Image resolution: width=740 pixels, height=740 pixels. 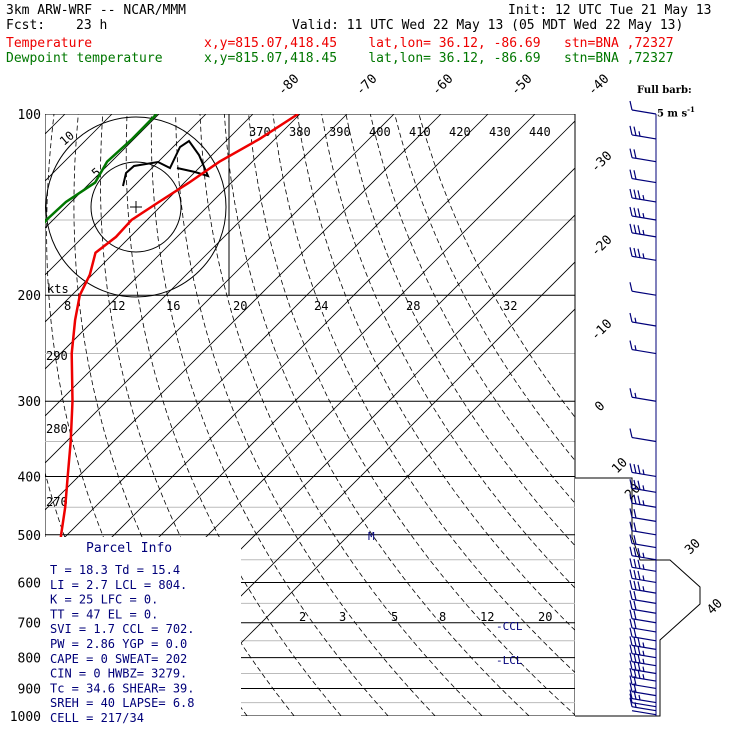 What do you see at coordinates (92, 25) in the screenshot?
I see `forecast-hour: 23 h` at bounding box center [92, 25].